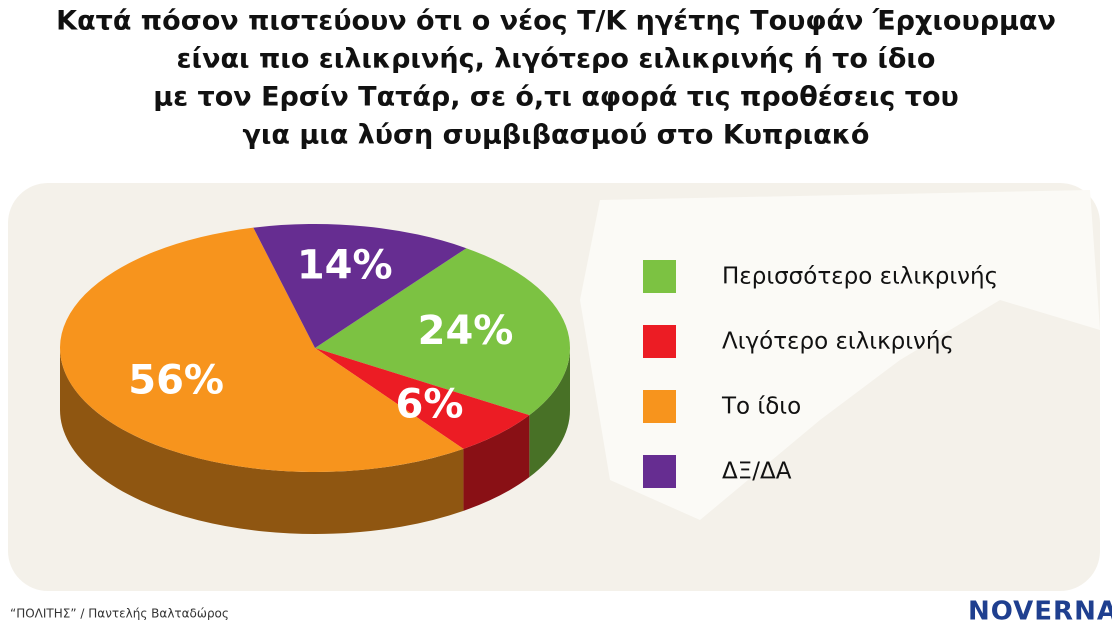 The height and width of the screenshot is (632, 1112). I want to click on data-label: 24%, so click(466, 331).